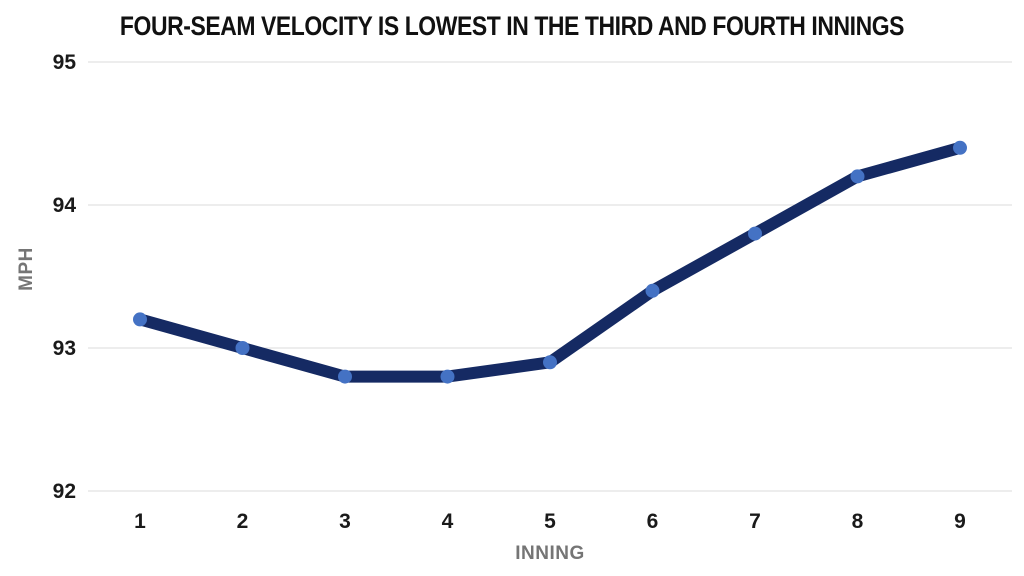 The width and height of the screenshot is (1024, 576). I want to click on x-tick-label: 3, so click(345, 521).